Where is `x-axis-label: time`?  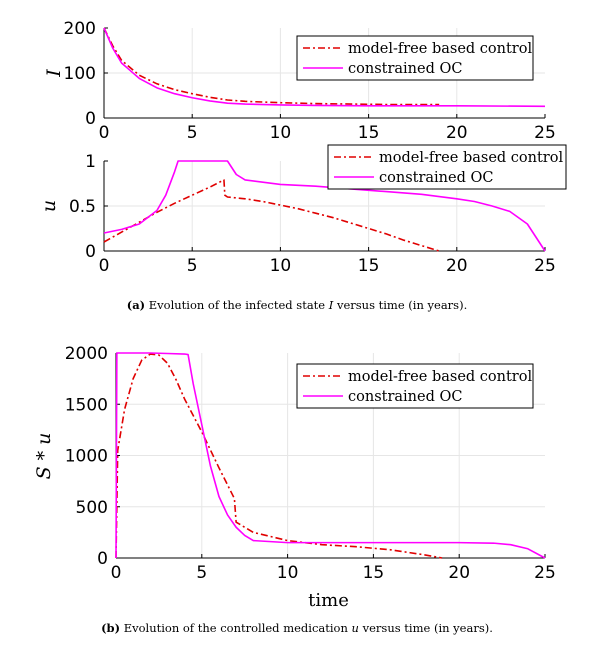 x-axis-label: time is located at coordinates (328, 600).